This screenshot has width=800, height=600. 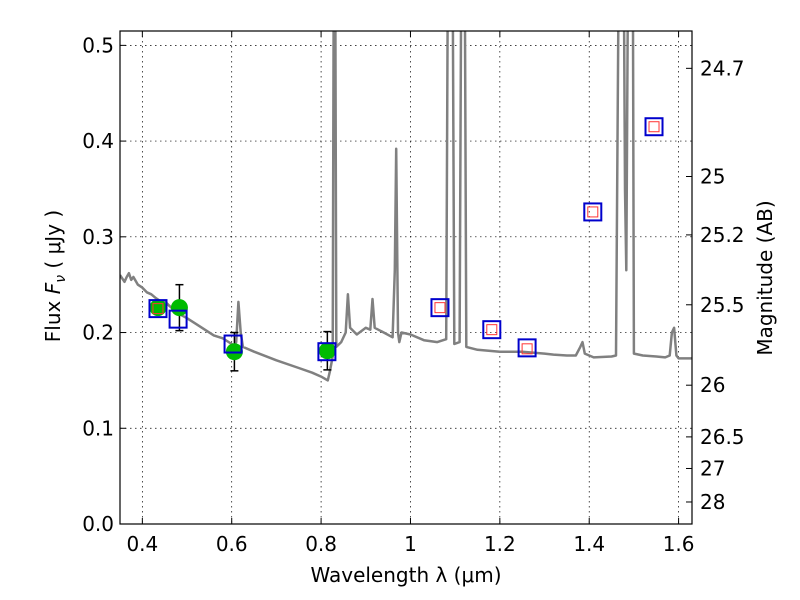 What do you see at coordinates (722, 68) in the screenshot?
I see `right-tick-label: 24.7` at bounding box center [722, 68].